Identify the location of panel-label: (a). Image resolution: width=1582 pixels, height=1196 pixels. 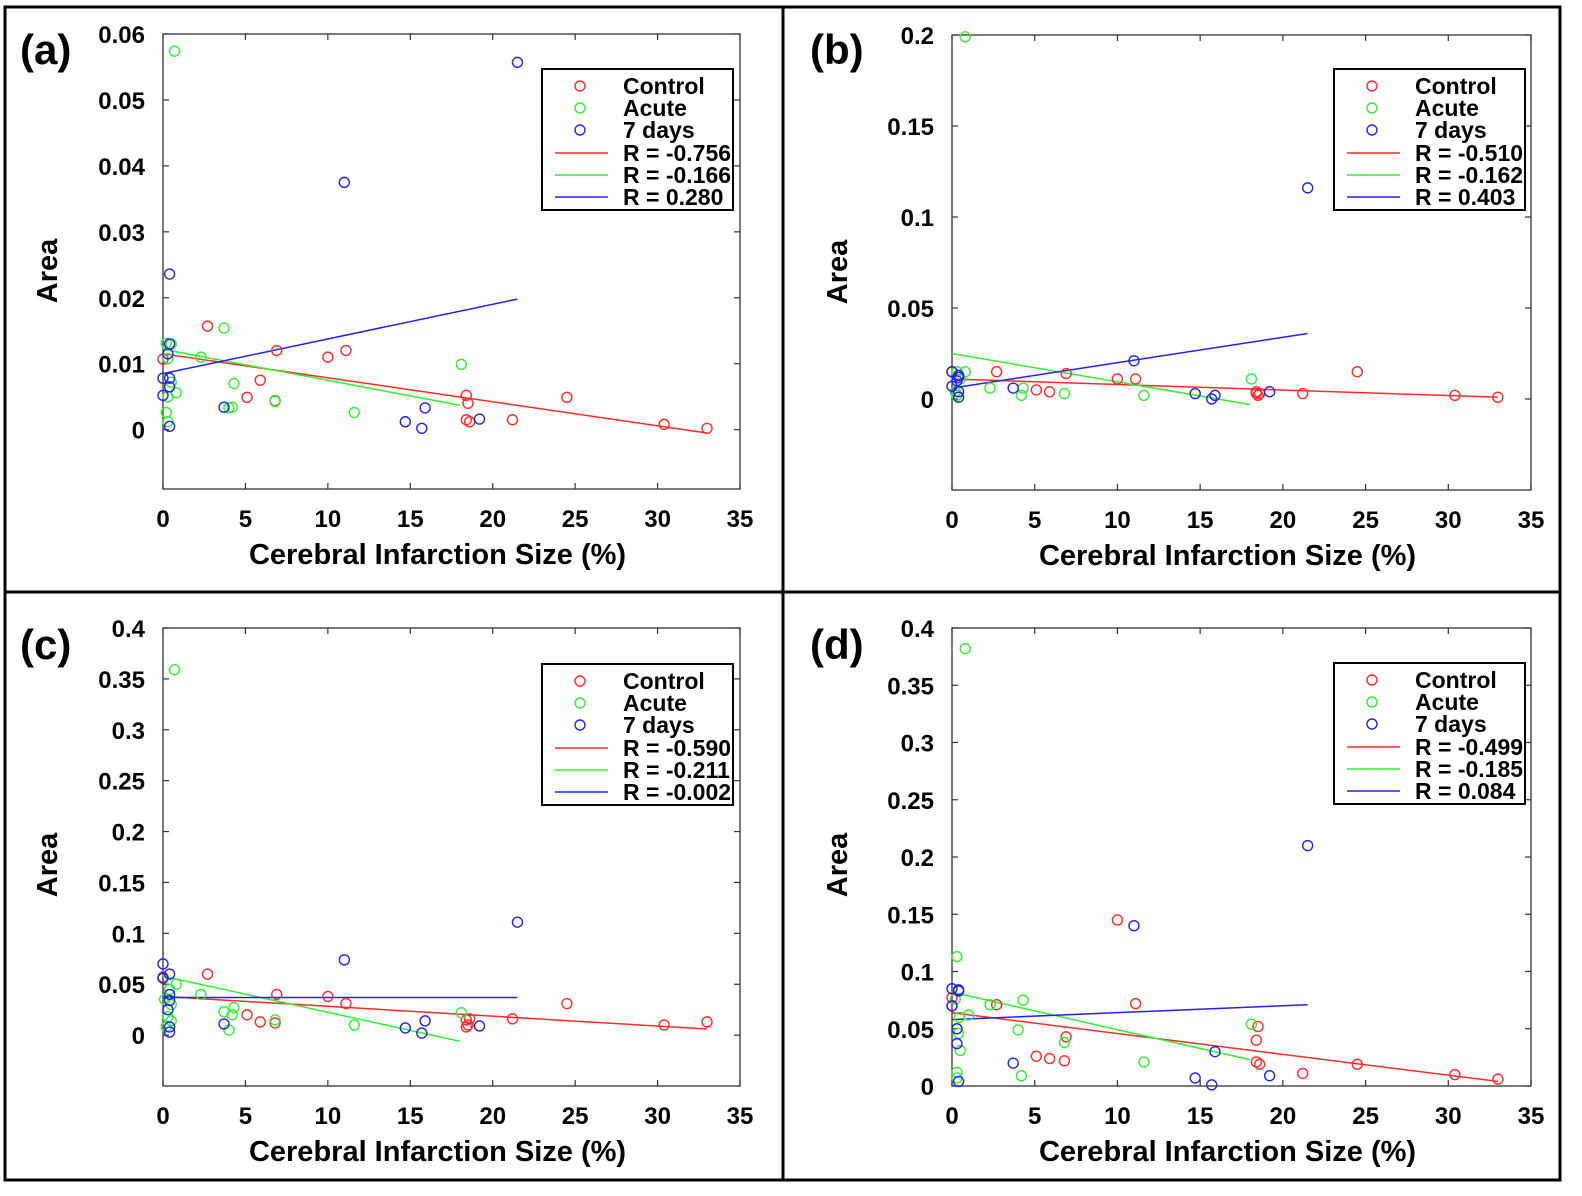
(45, 49).